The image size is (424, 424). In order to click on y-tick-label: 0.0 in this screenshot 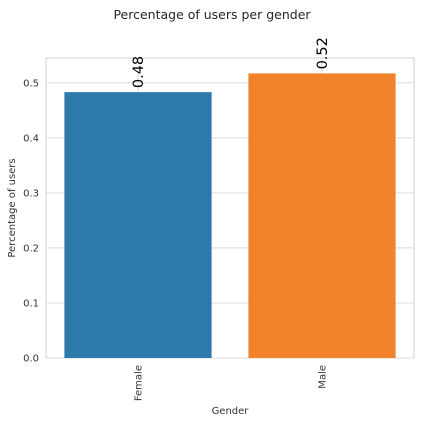, I will do `click(31, 359)`.